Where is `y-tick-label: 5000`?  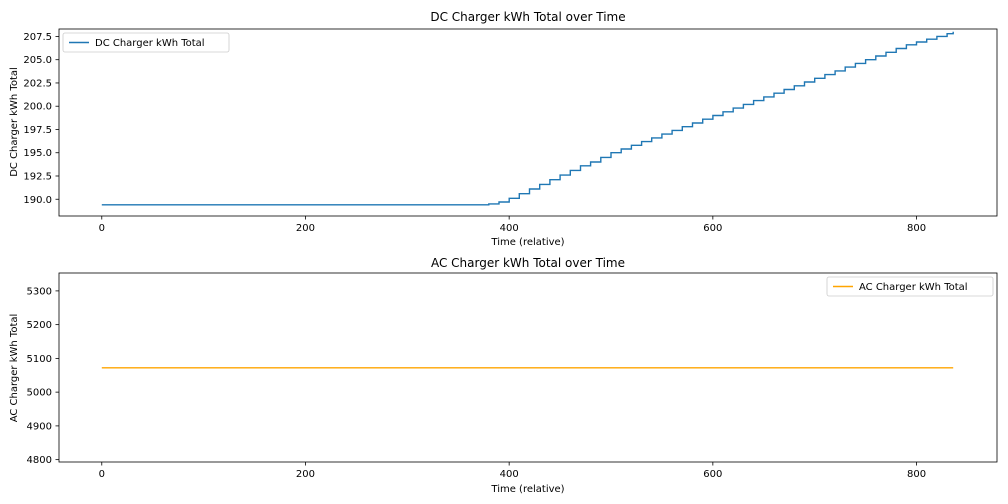 y-tick-label: 5000 is located at coordinates (39, 393).